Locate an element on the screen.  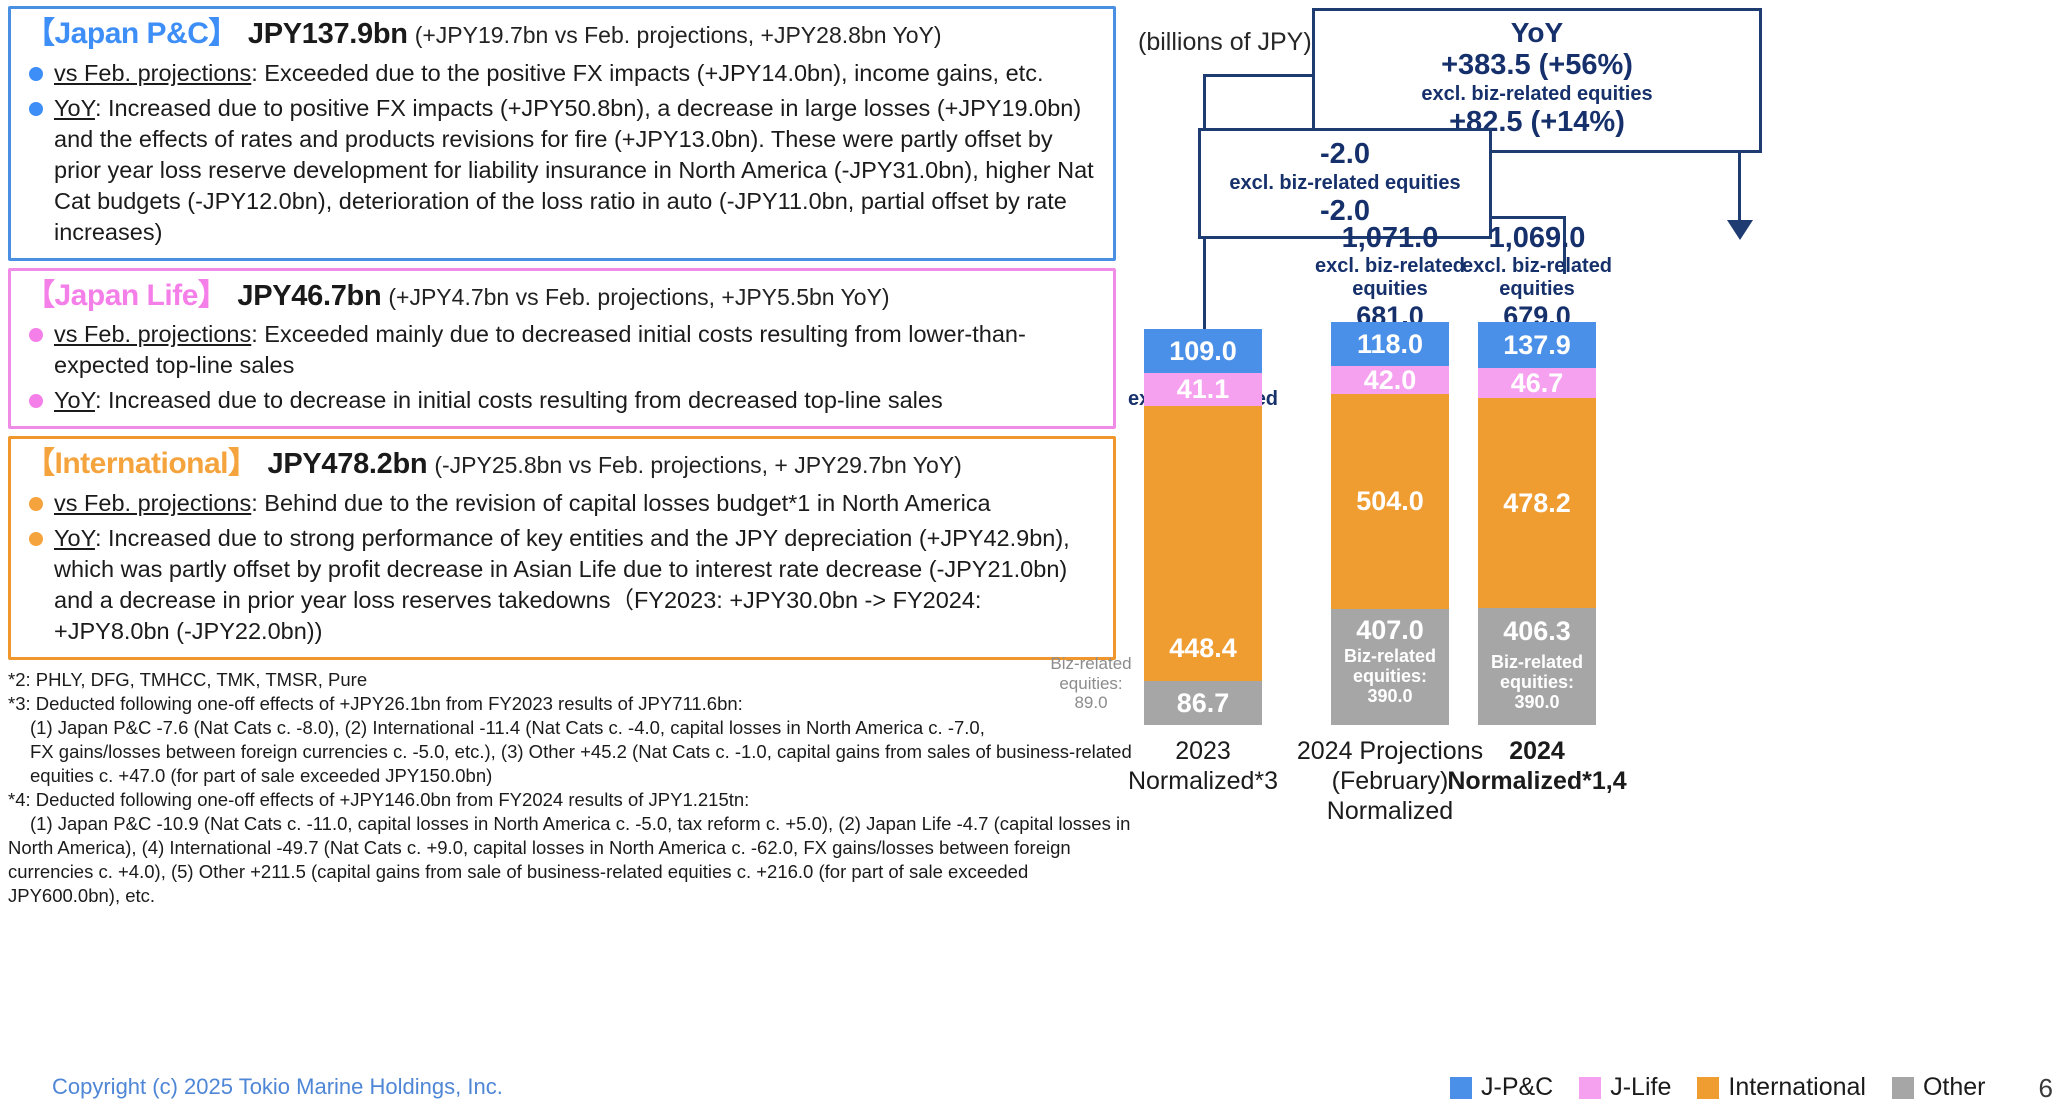
biz-annotation-line: 89.0 is located at coordinates (1091, 703).